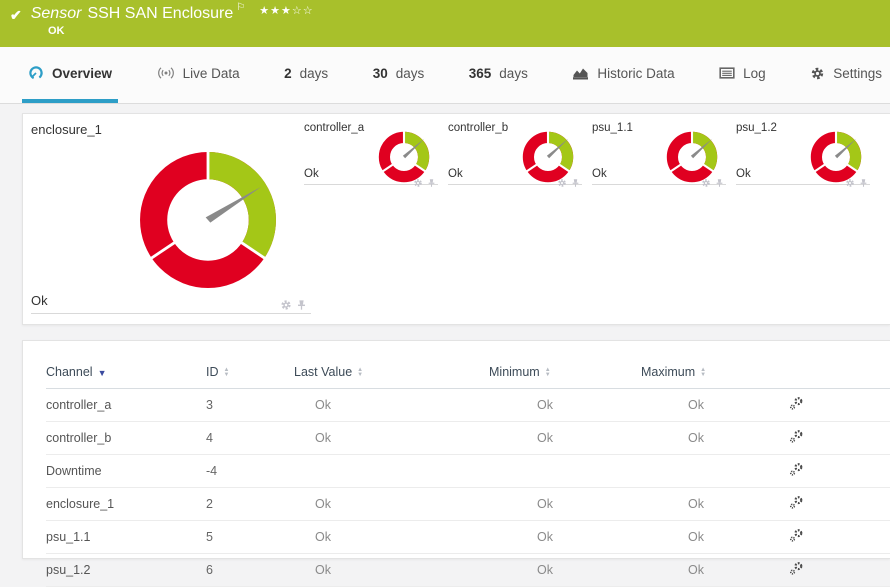 The width and height of the screenshot is (890, 587). Describe the element at coordinates (126, 537) in the screenshot. I see `channel-name: psu_1.1` at that location.